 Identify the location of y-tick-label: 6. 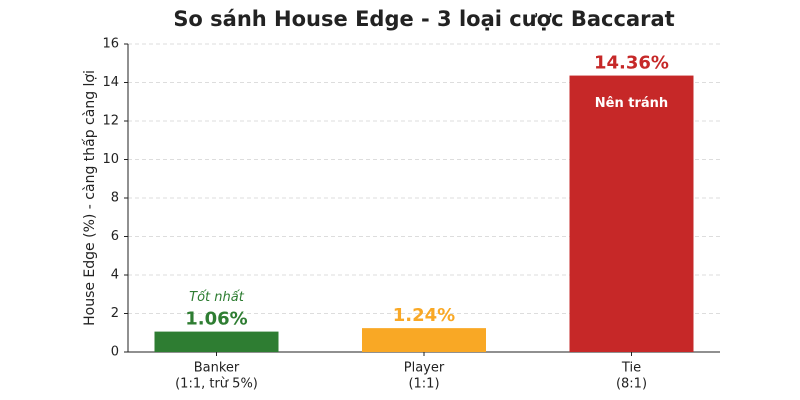
(115, 236).